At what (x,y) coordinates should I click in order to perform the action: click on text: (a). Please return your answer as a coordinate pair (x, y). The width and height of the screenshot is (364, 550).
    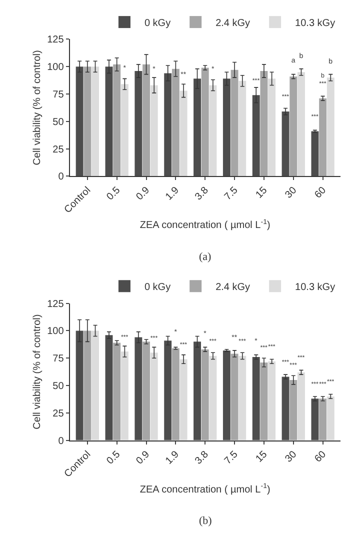
    Looking at the image, I should click on (205, 257).